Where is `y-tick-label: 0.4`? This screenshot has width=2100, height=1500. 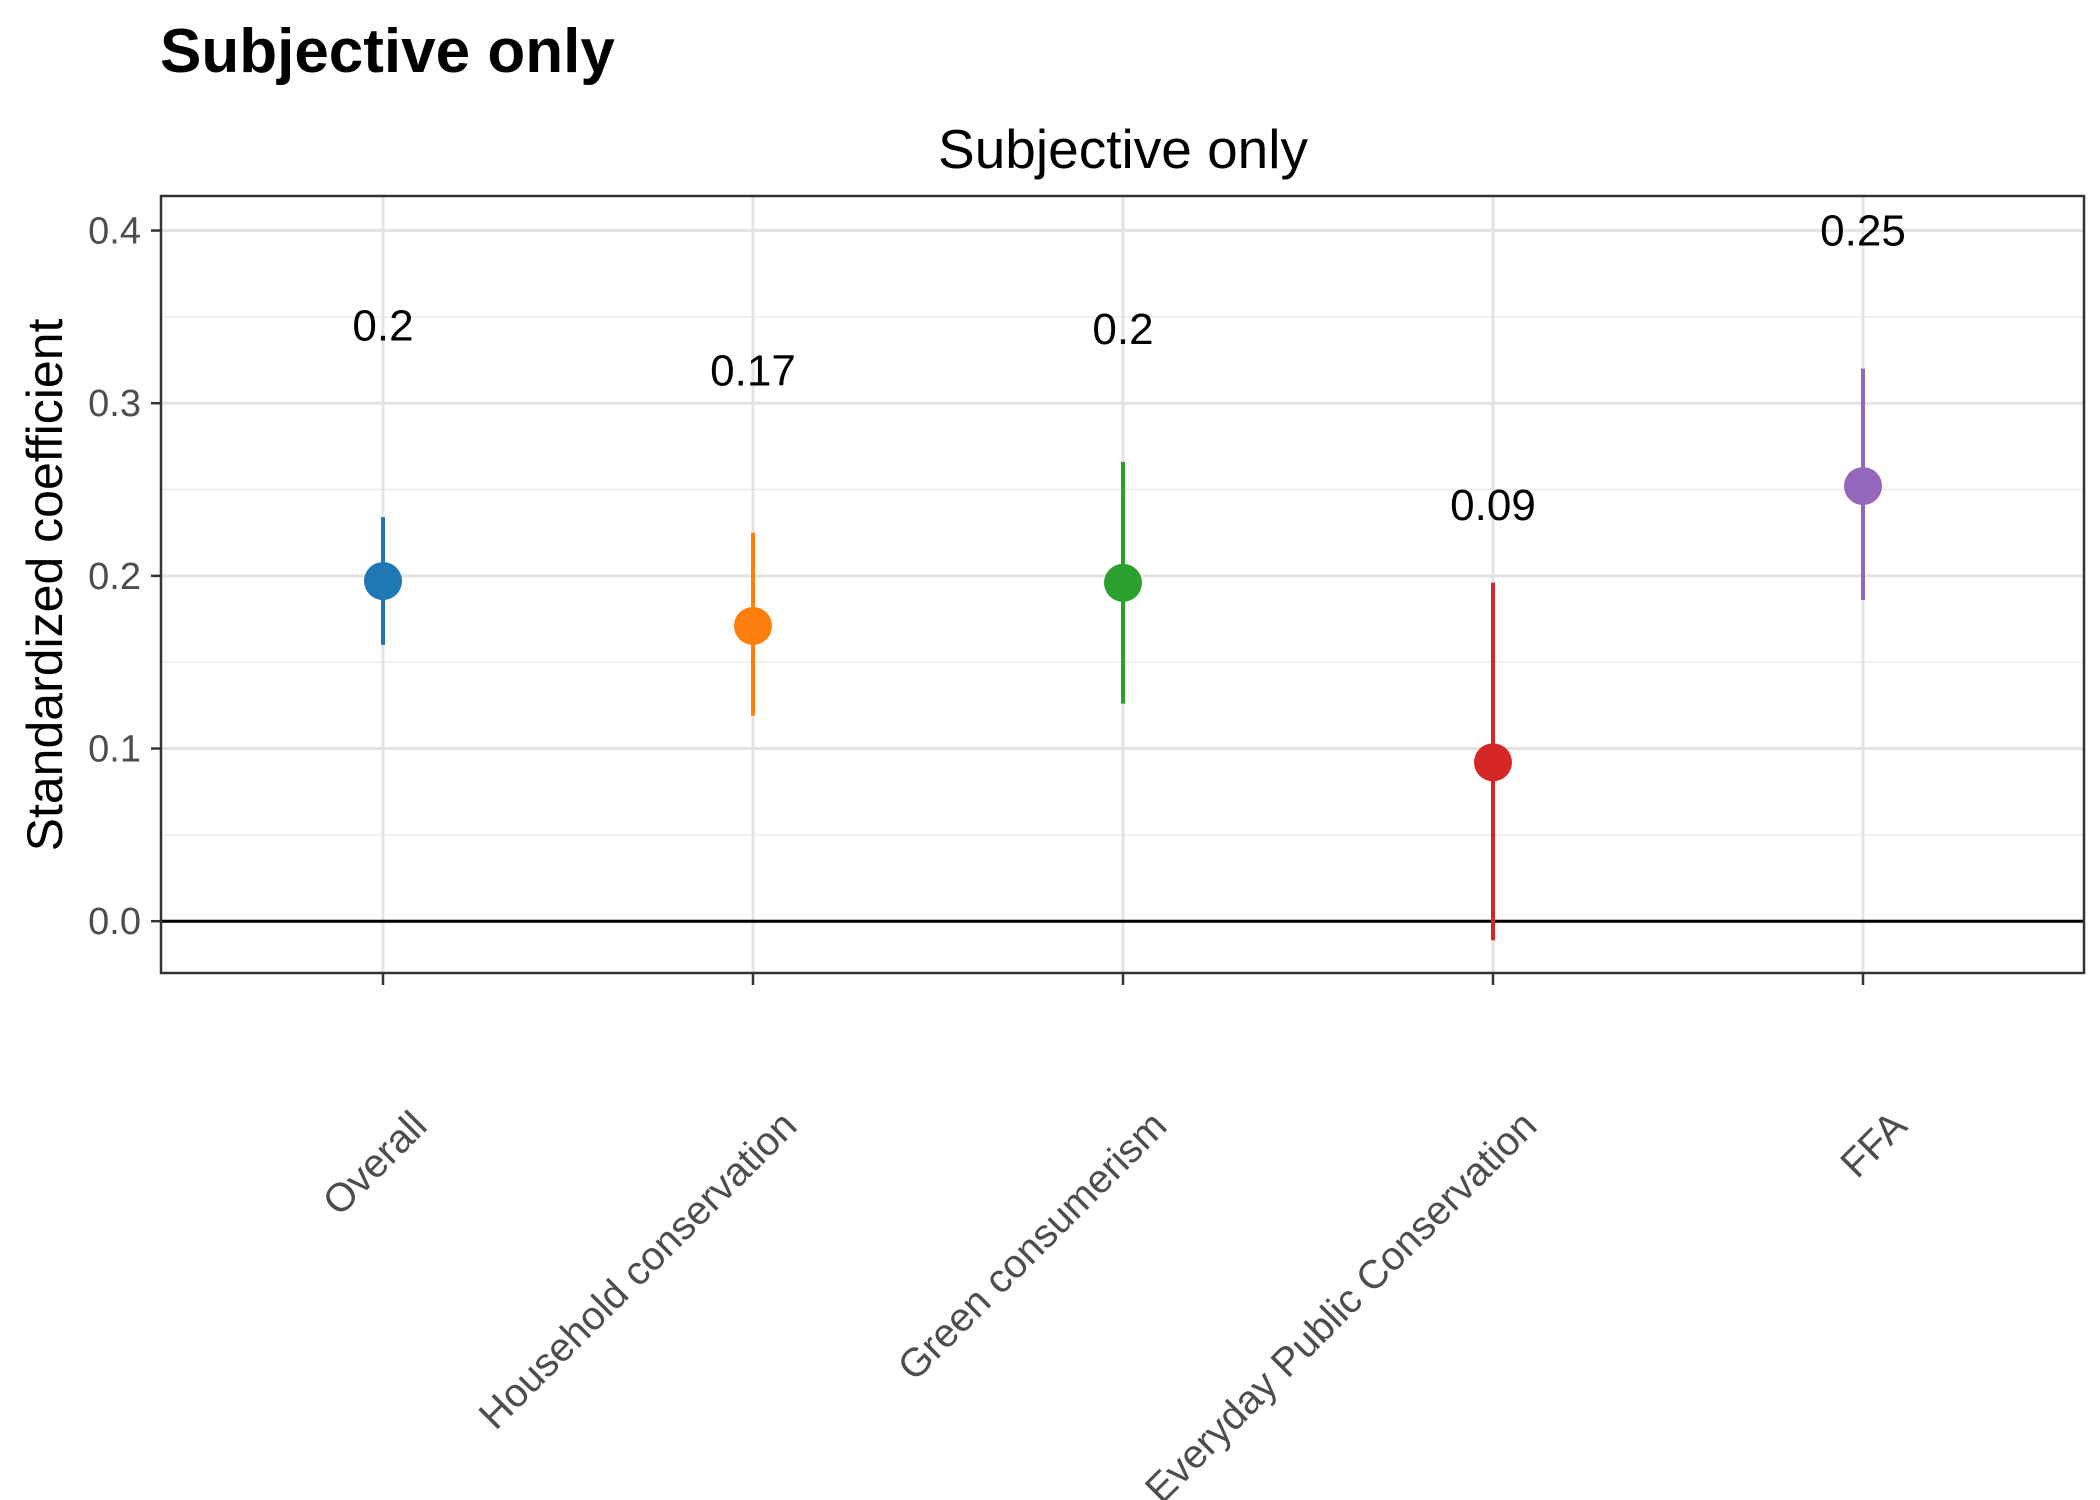 y-tick-label: 0.4 is located at coordinates (114, 232).